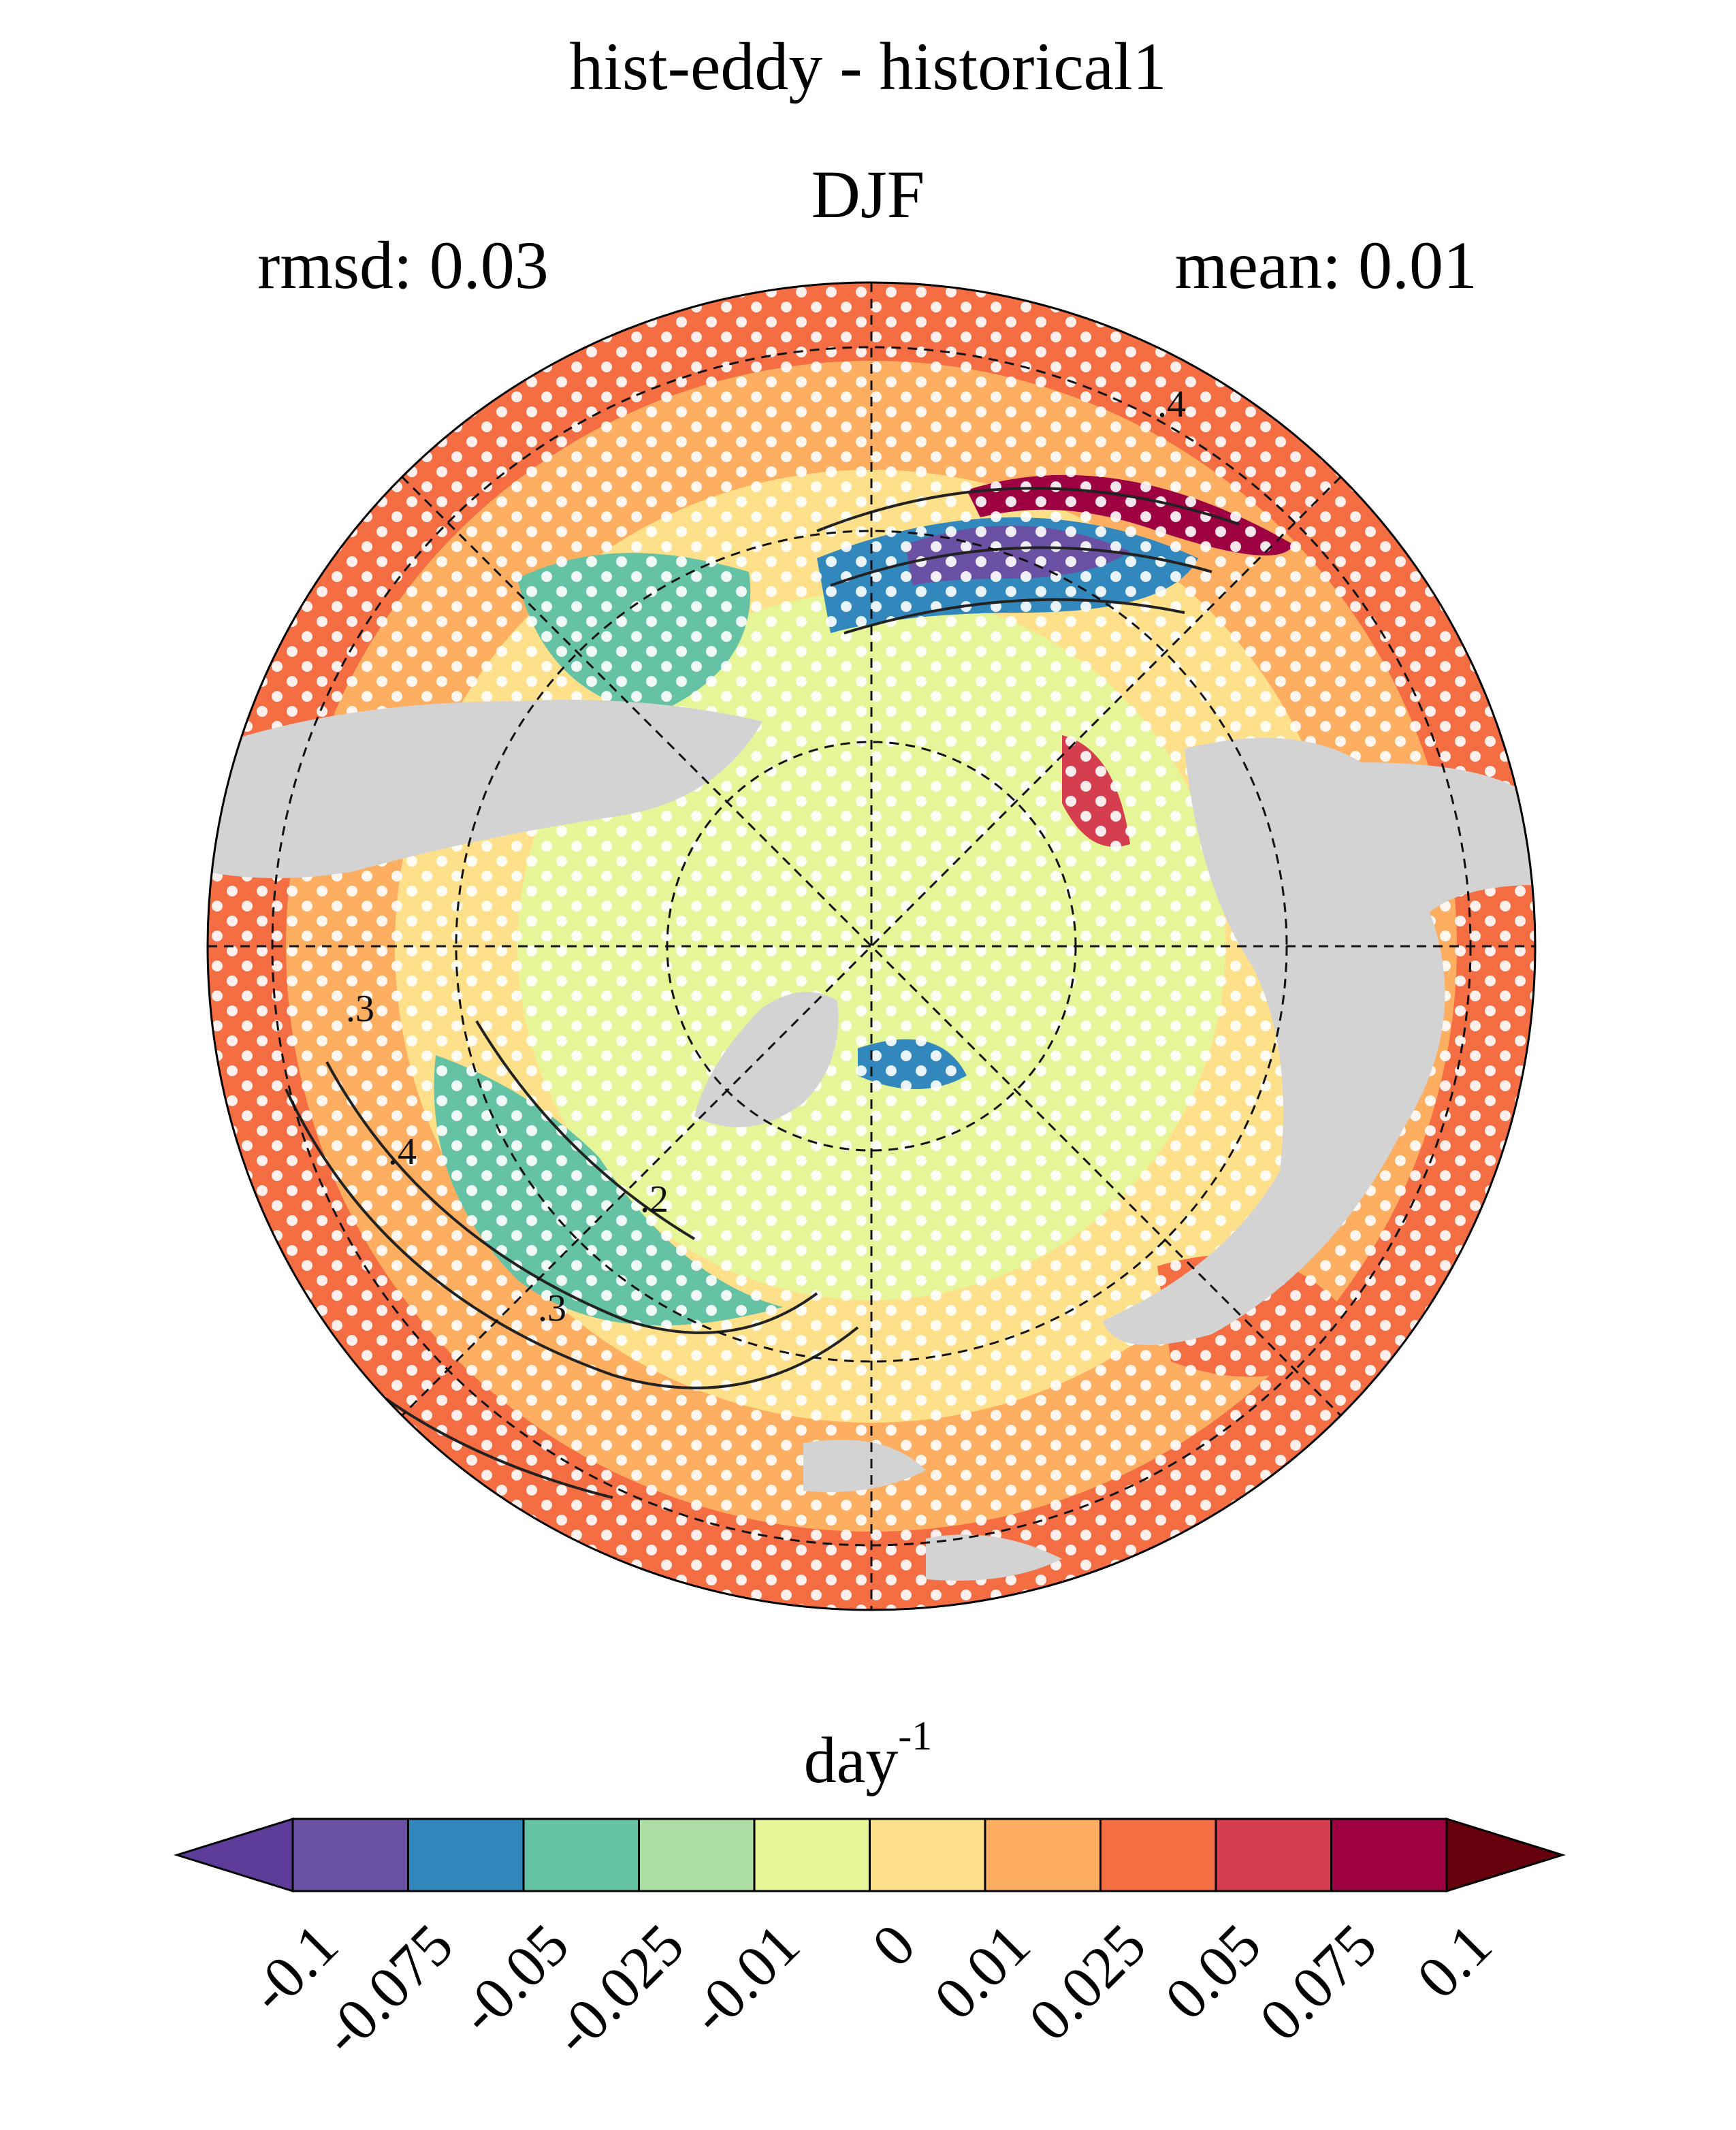  What do you see at coordinates (1319, 1041) in the screenshot?
I see `land-mask-eurasia` at bounding box center [1319, 1041].